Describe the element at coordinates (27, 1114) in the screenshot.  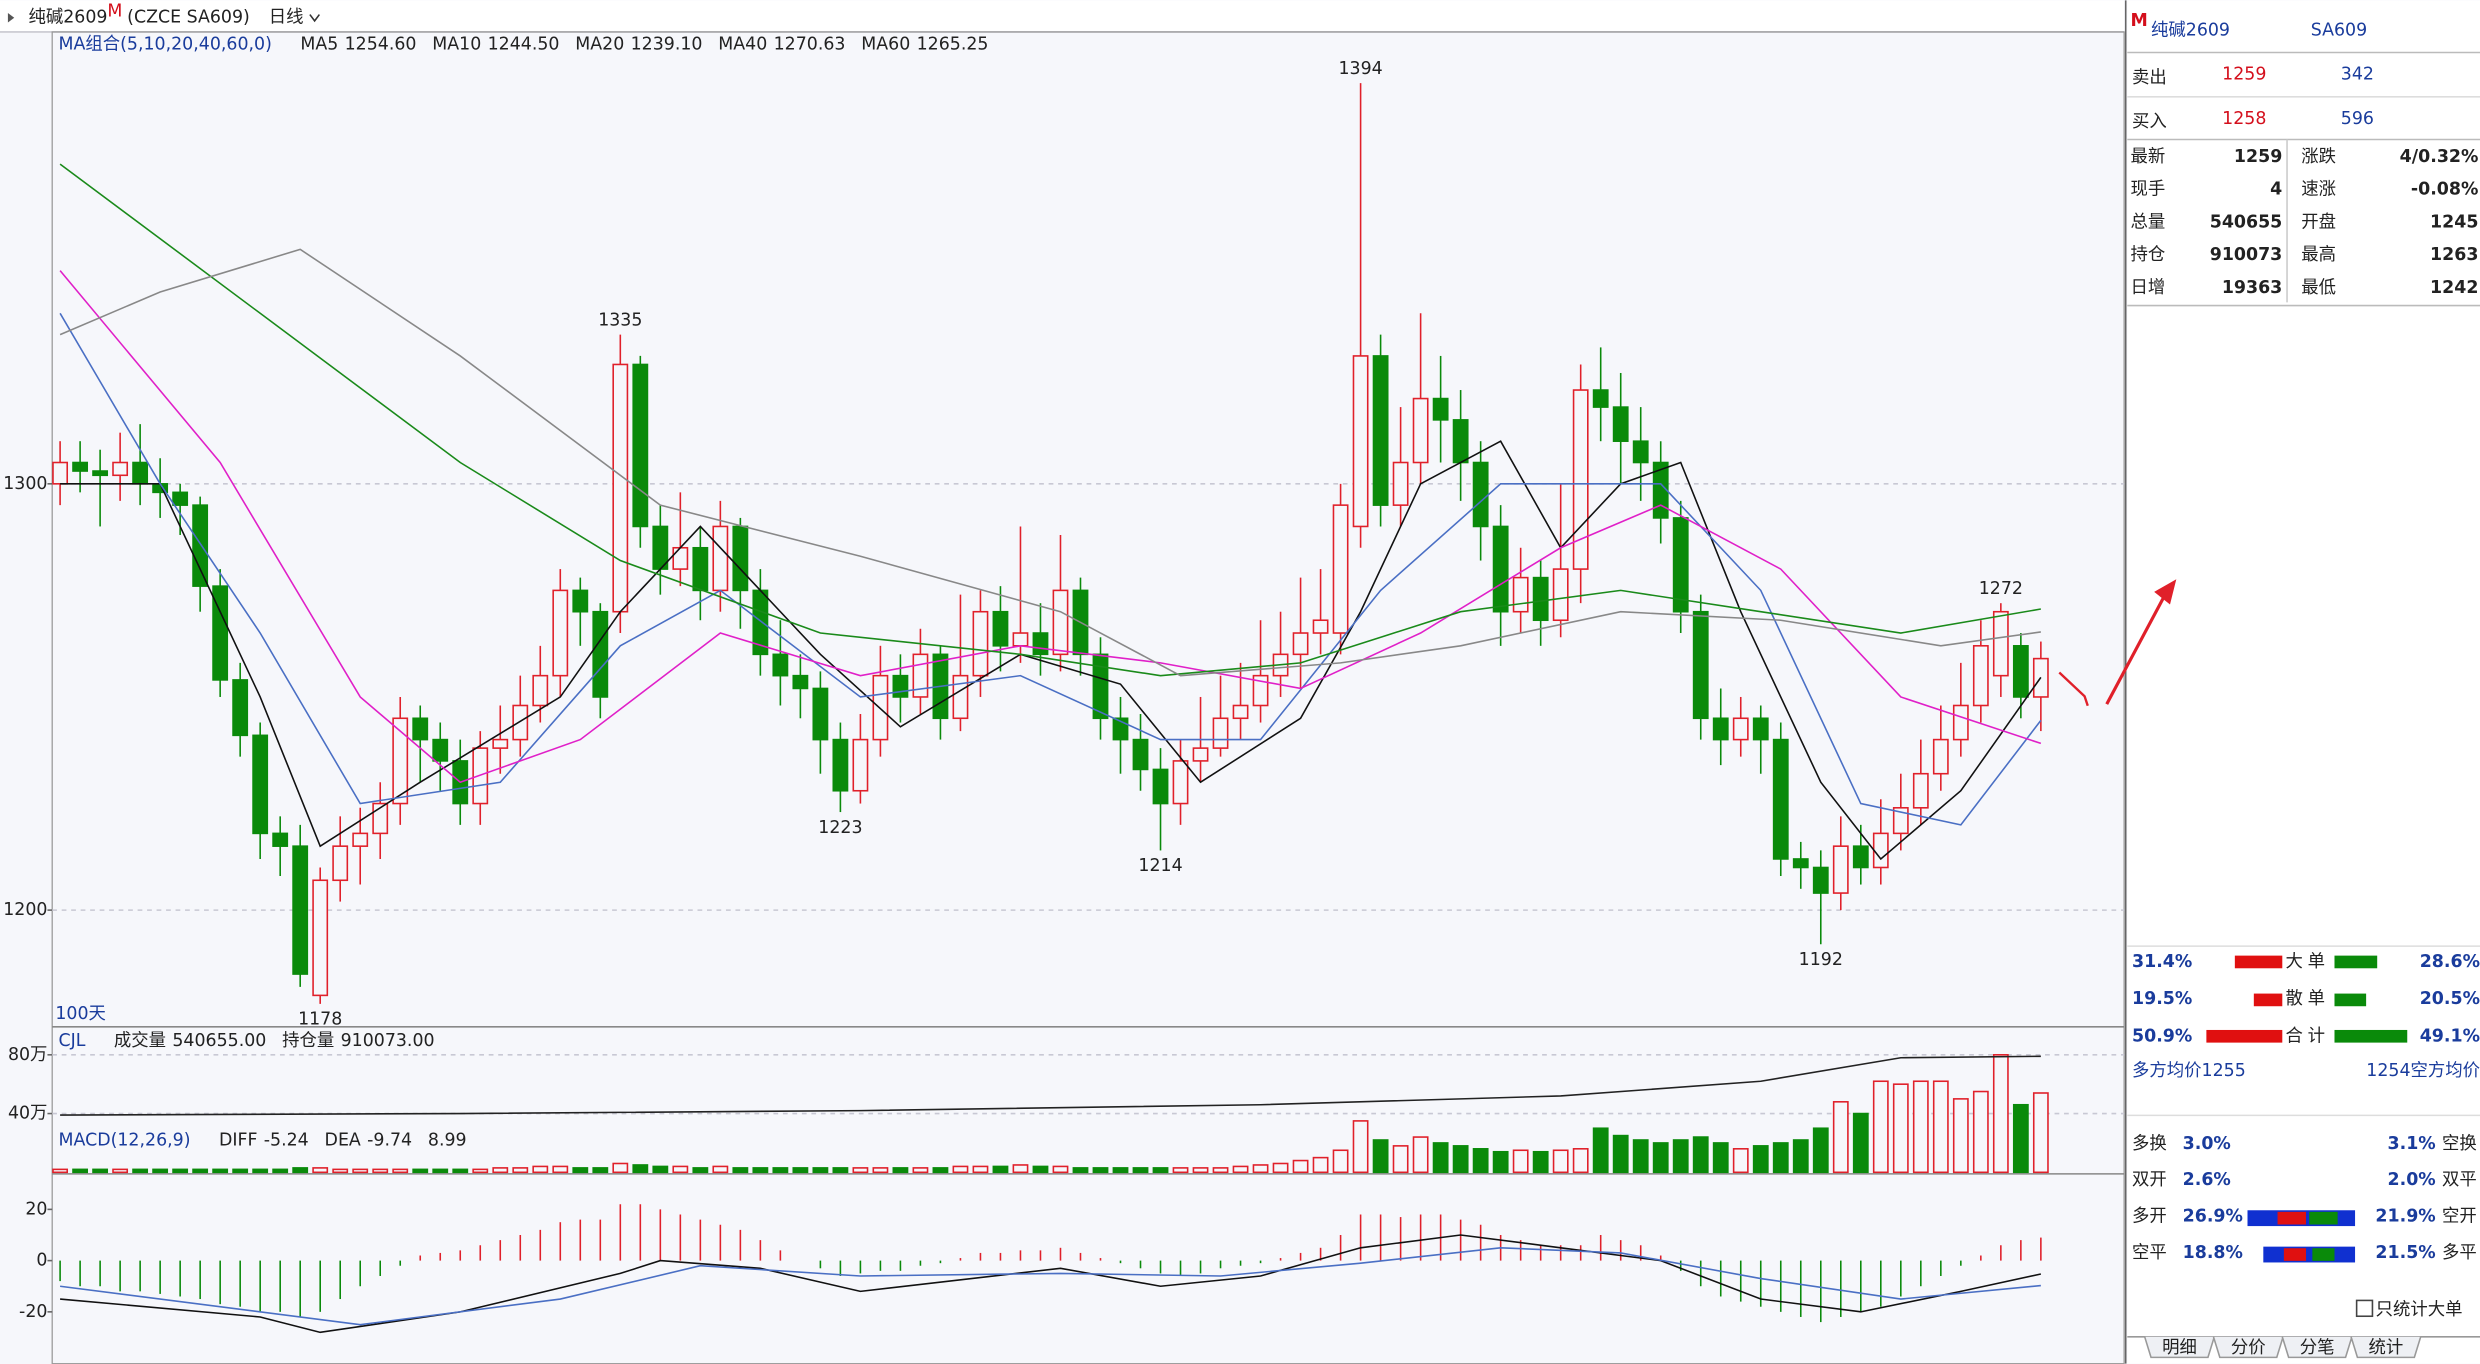
I see `y-tick-label: 40万` at that location.